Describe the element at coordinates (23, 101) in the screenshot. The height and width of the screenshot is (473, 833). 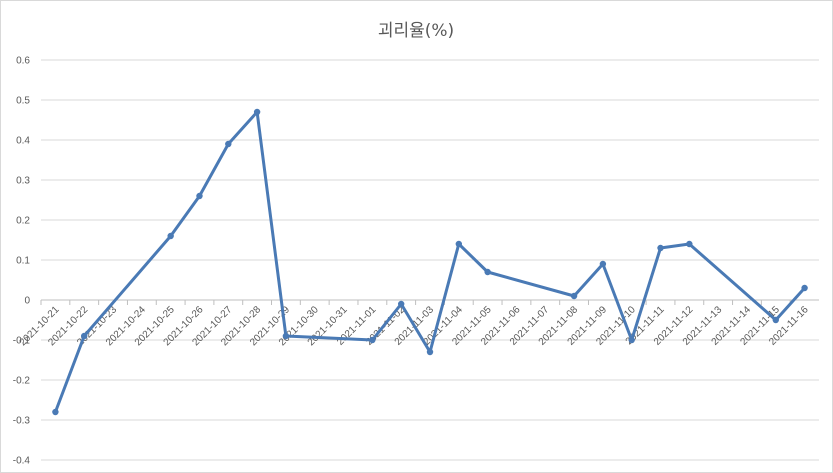
I see `y-tick-label: 0.5` at that location.